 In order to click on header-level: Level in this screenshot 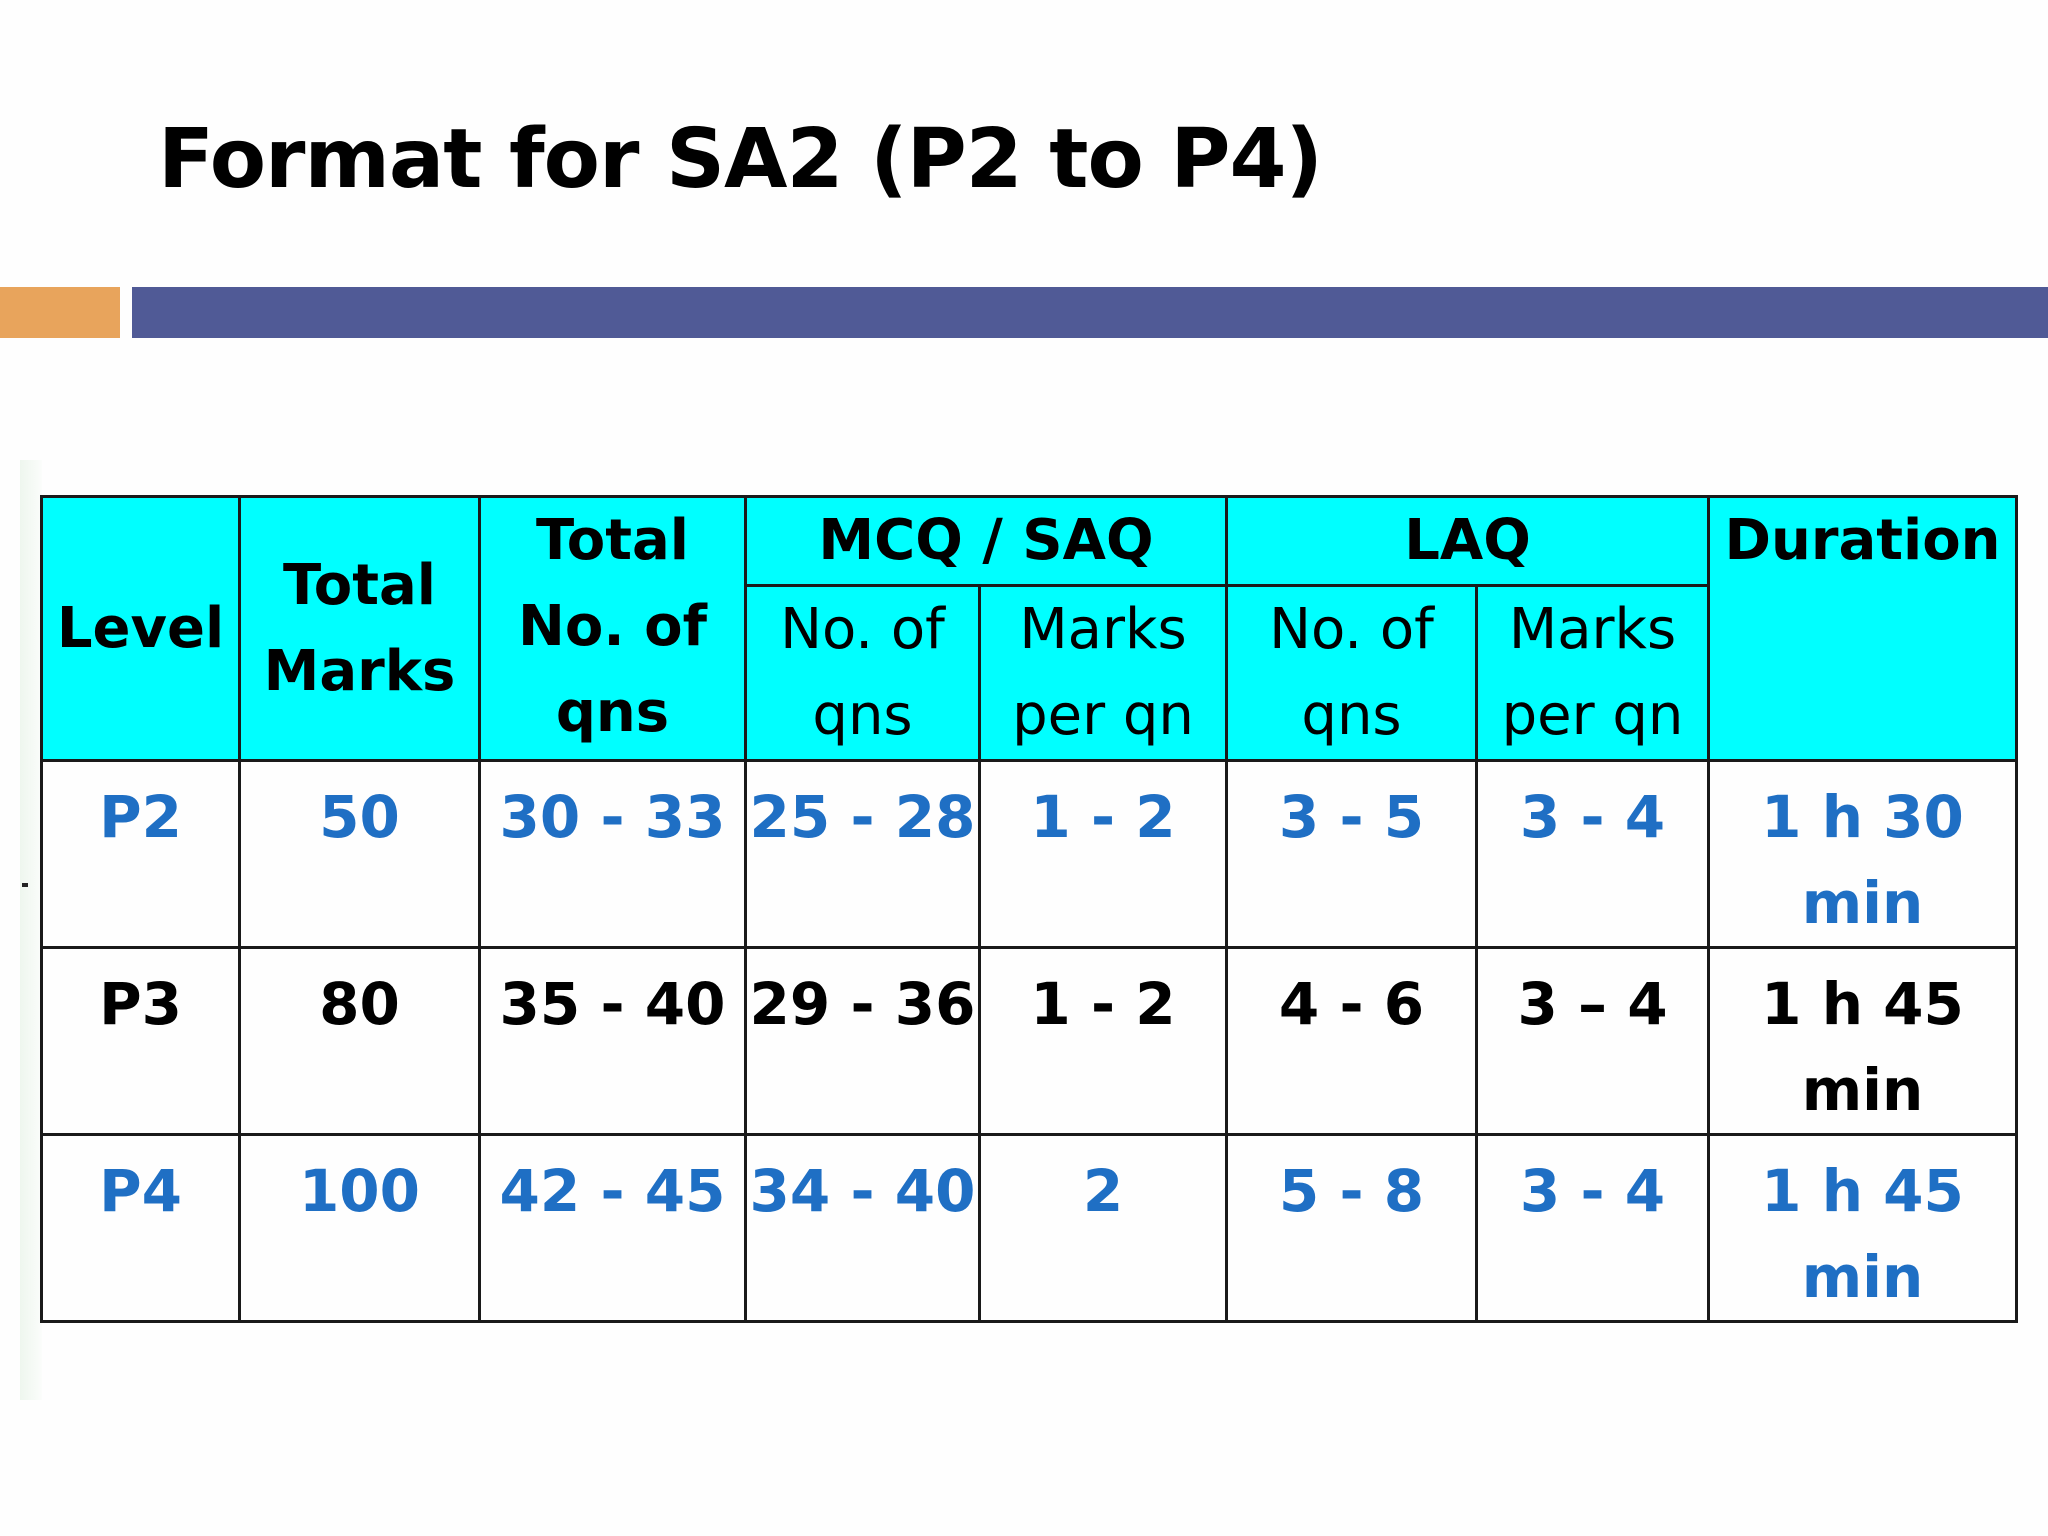, I will do `click(140, 628)`.